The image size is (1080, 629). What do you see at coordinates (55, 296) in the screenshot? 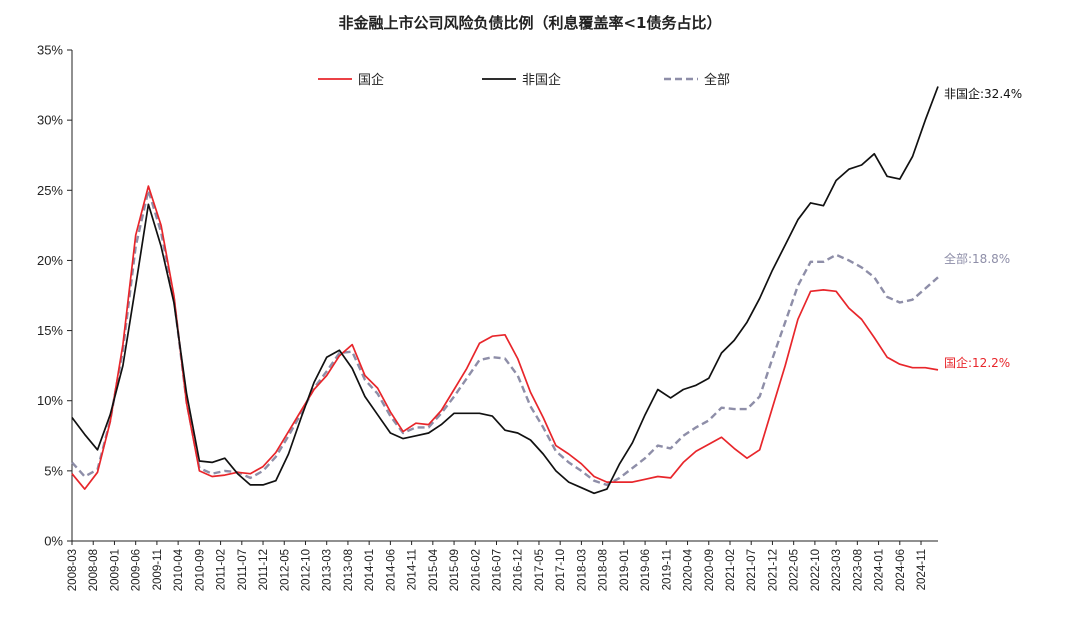
I see `y-axis: 0% 5% 10% 15% 20% 25% 30% 35%` at bounding box center [55, 296].